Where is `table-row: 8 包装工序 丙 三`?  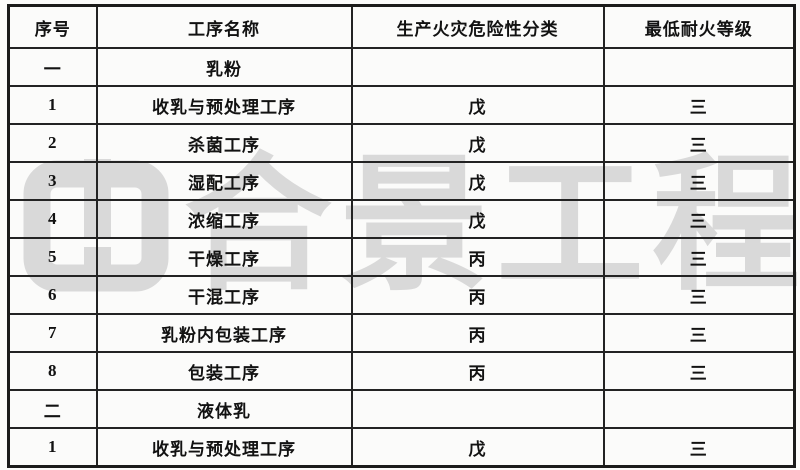
table-row: 8 包装工序 丙 三 is located at coordinates (401, 371).